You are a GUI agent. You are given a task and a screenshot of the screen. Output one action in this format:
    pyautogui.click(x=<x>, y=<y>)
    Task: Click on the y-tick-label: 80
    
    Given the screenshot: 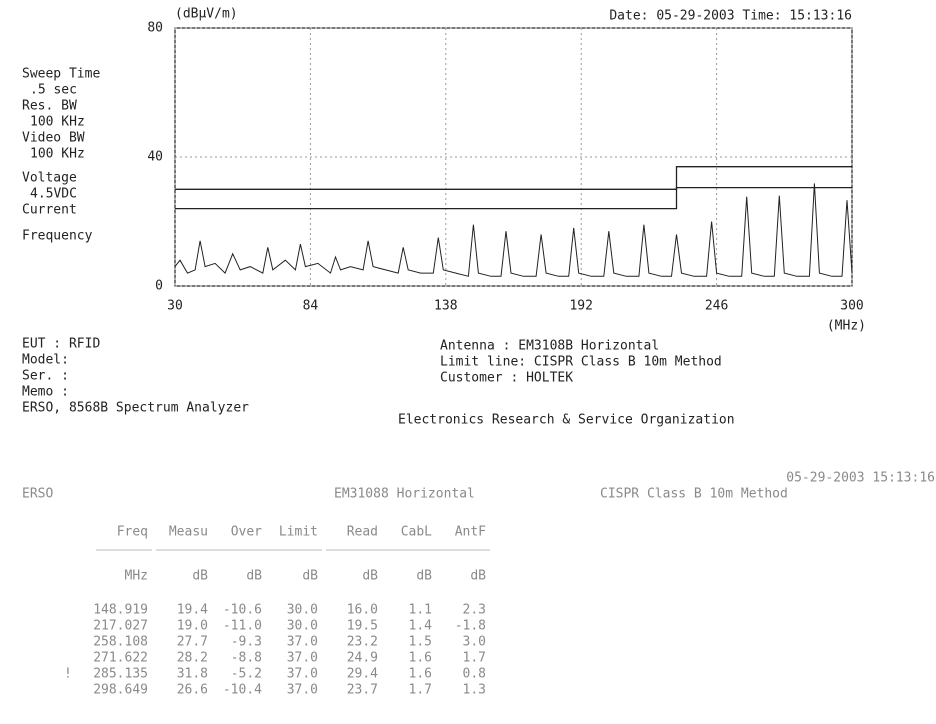 What is the action you would take?
    pyautogui.click(x=155, y=28)
    